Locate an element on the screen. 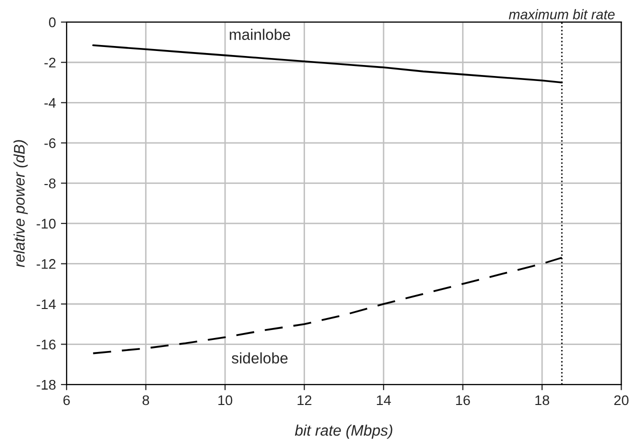 The width and height of the screenshot is (634, 442). y-tick-label: -6 is located at coordinates (50, 143).